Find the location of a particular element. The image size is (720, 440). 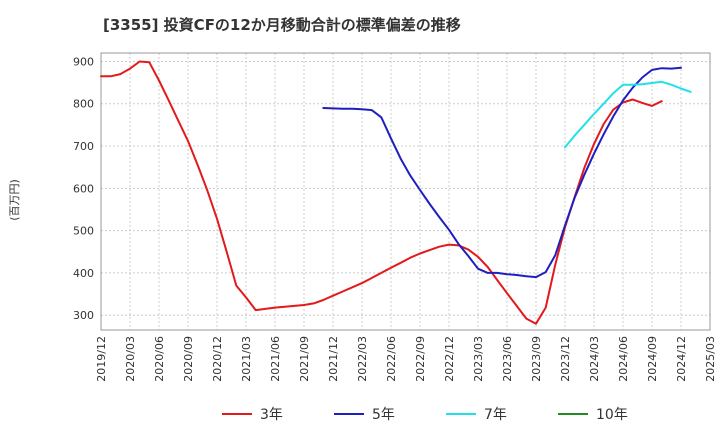

y-axis-label: (百万円) is located at coordinates (14, 200).